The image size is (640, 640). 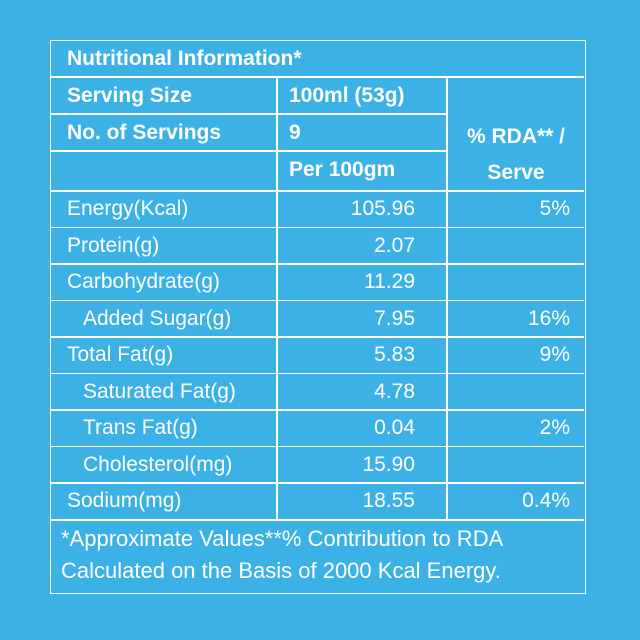 I want to click on nutrient-value: 105.96, so click(x=382, y=208).